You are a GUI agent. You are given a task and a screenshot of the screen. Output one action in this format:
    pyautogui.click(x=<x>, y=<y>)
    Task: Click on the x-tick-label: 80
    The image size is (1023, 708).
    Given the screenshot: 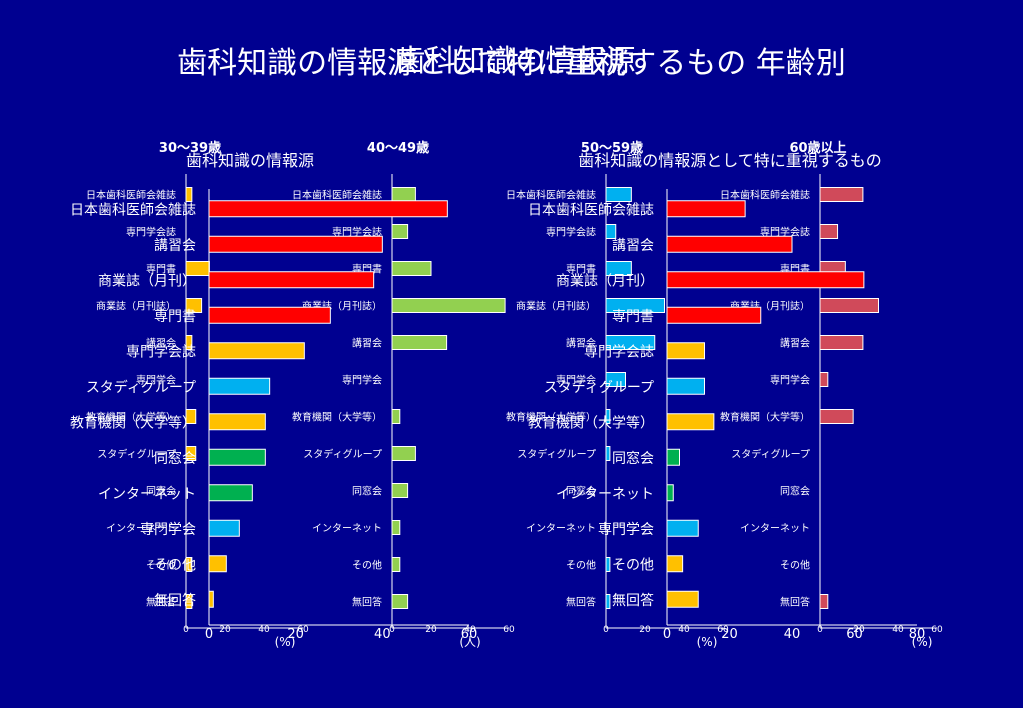 What is the action you would take?
    pyautogui.click(x=917, y=634)
    